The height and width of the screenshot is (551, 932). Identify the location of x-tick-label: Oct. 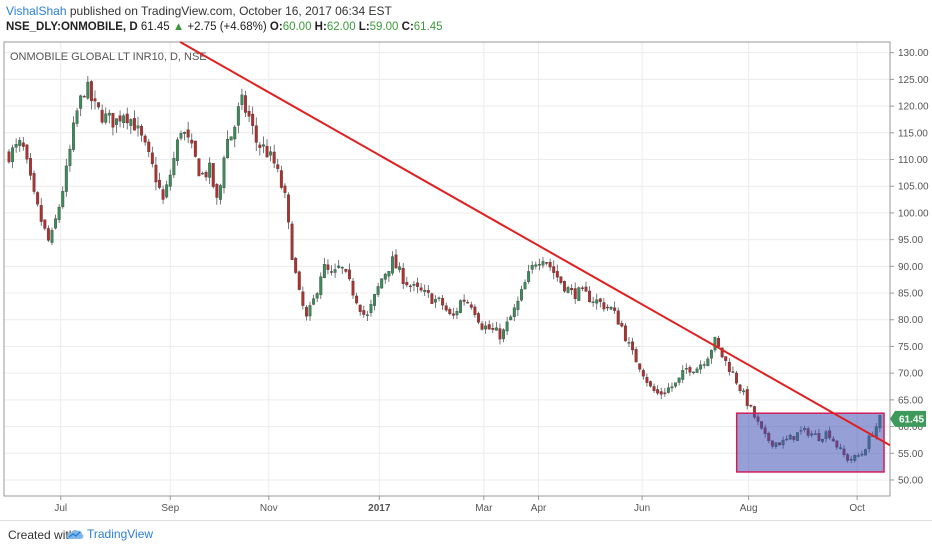
(857, 508).